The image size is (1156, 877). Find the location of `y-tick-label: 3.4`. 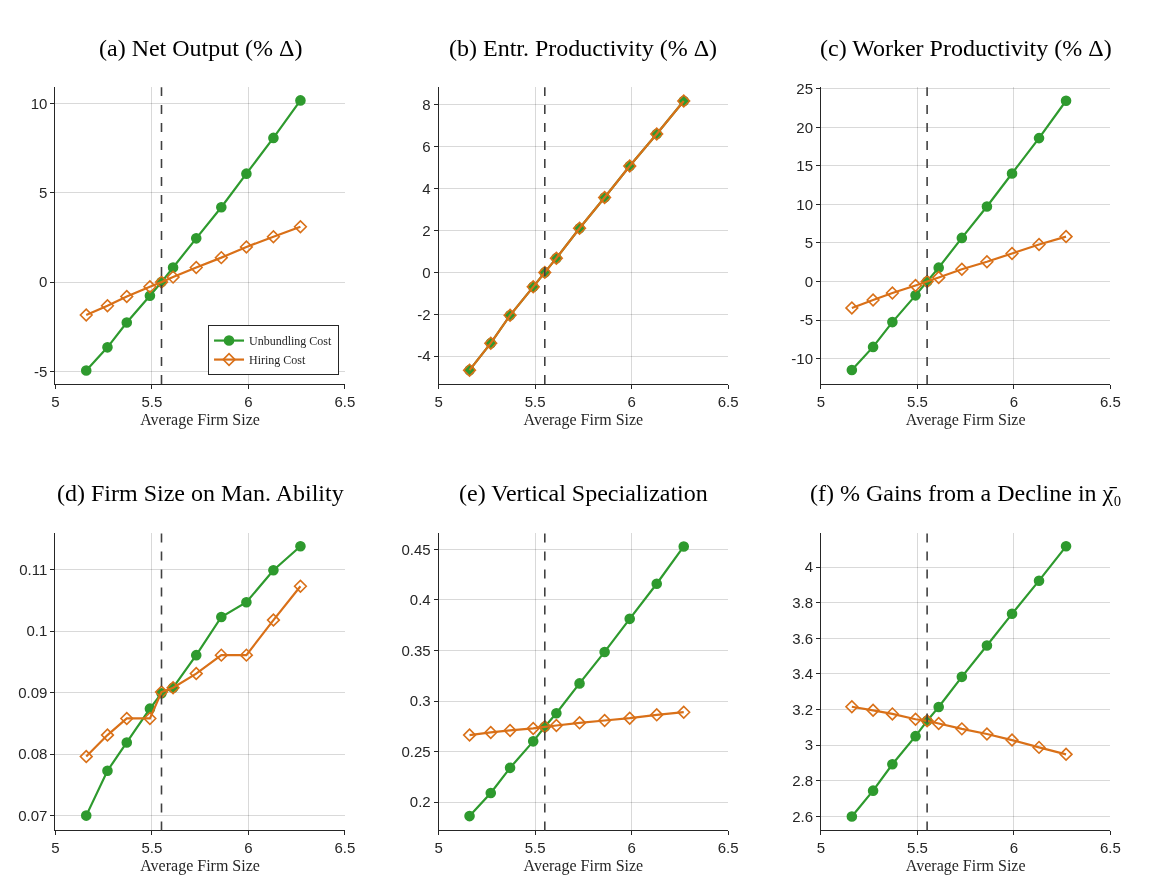

y-tick-label: 3.4 is located at coordinates (802, 674).